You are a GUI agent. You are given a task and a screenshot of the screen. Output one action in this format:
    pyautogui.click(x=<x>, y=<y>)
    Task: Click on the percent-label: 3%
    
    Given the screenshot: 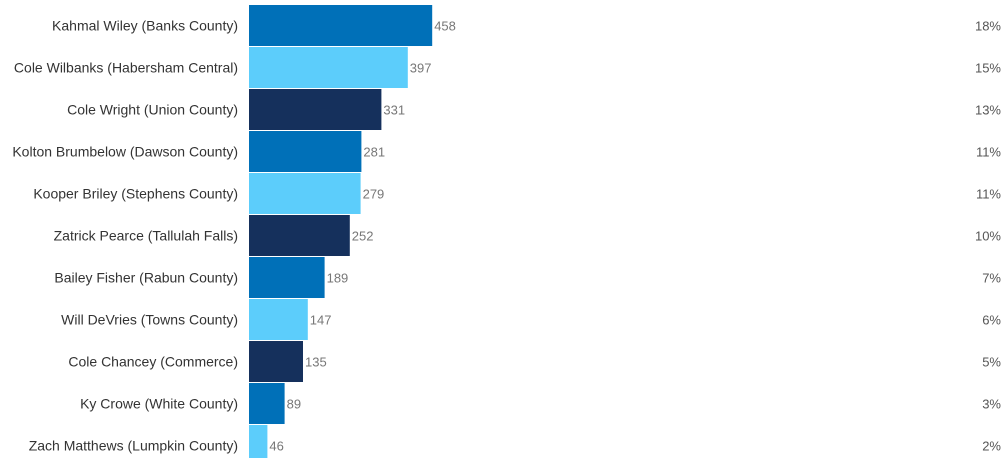 What is the action you would take?
    pyautogui.click(x=991, y=404)
    